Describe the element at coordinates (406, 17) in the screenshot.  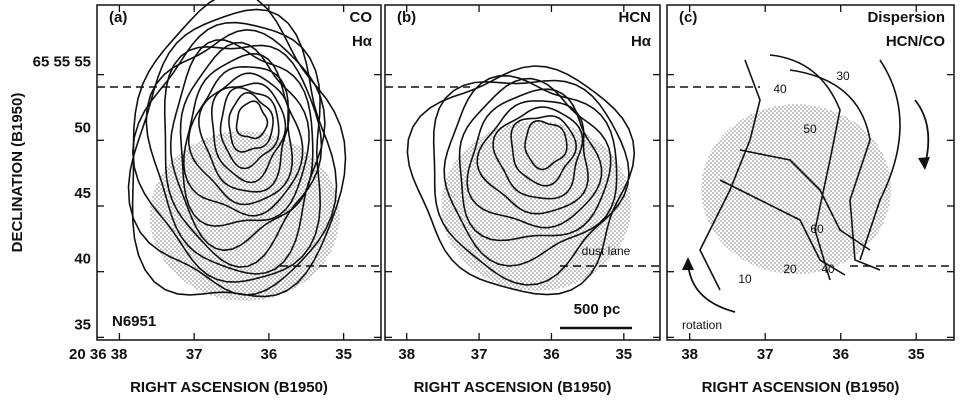
I see `panel-label: (b)` at that location.